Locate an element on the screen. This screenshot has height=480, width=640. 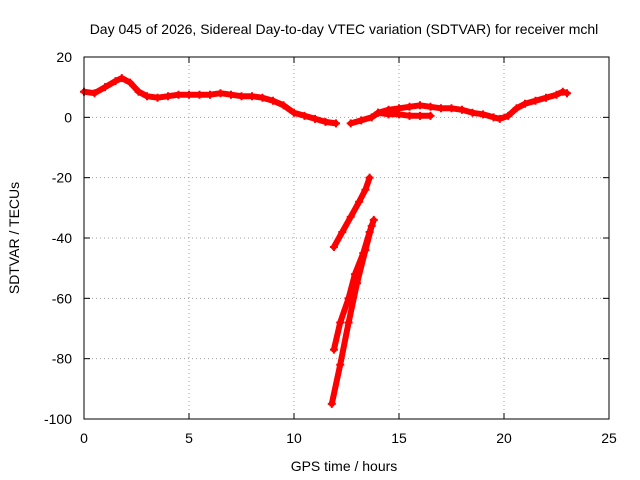
x-tick-label: 20 is located at coordinates (504, 438).